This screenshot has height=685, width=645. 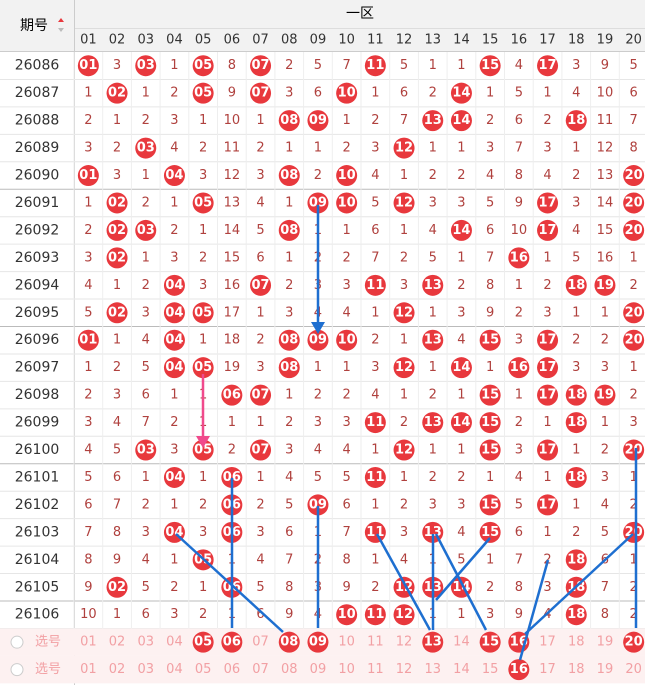 I want to click on column-number: 09, so click(x=318, y=40).